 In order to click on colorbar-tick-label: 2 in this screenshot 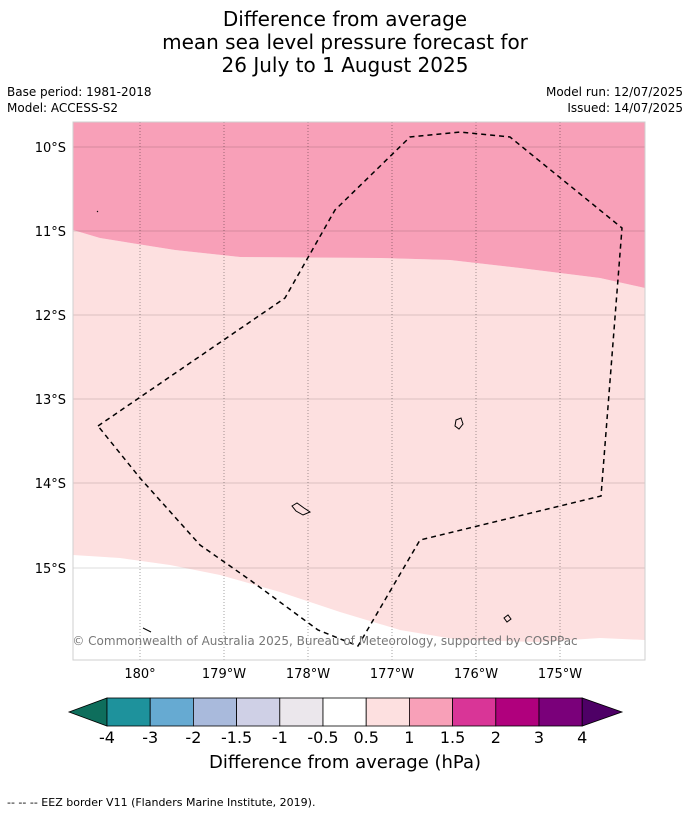, I will do `click(496, 737)`.